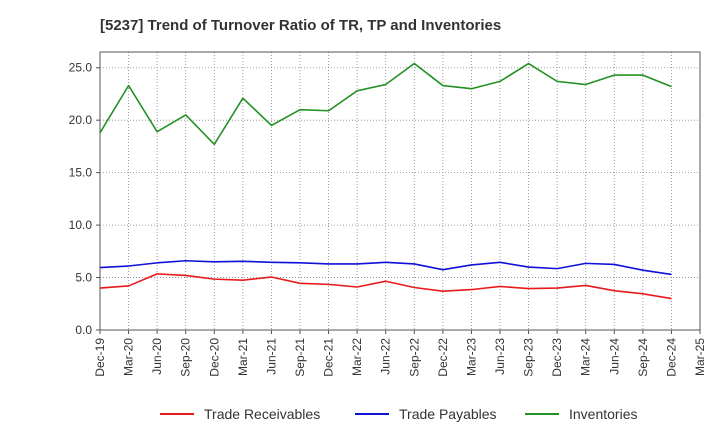 The height and width of the screenshot is (440, 720). Describe the element at coordinates (157, 356) in the screenshot. I see `x-tick-label: Jun-20` at that location.